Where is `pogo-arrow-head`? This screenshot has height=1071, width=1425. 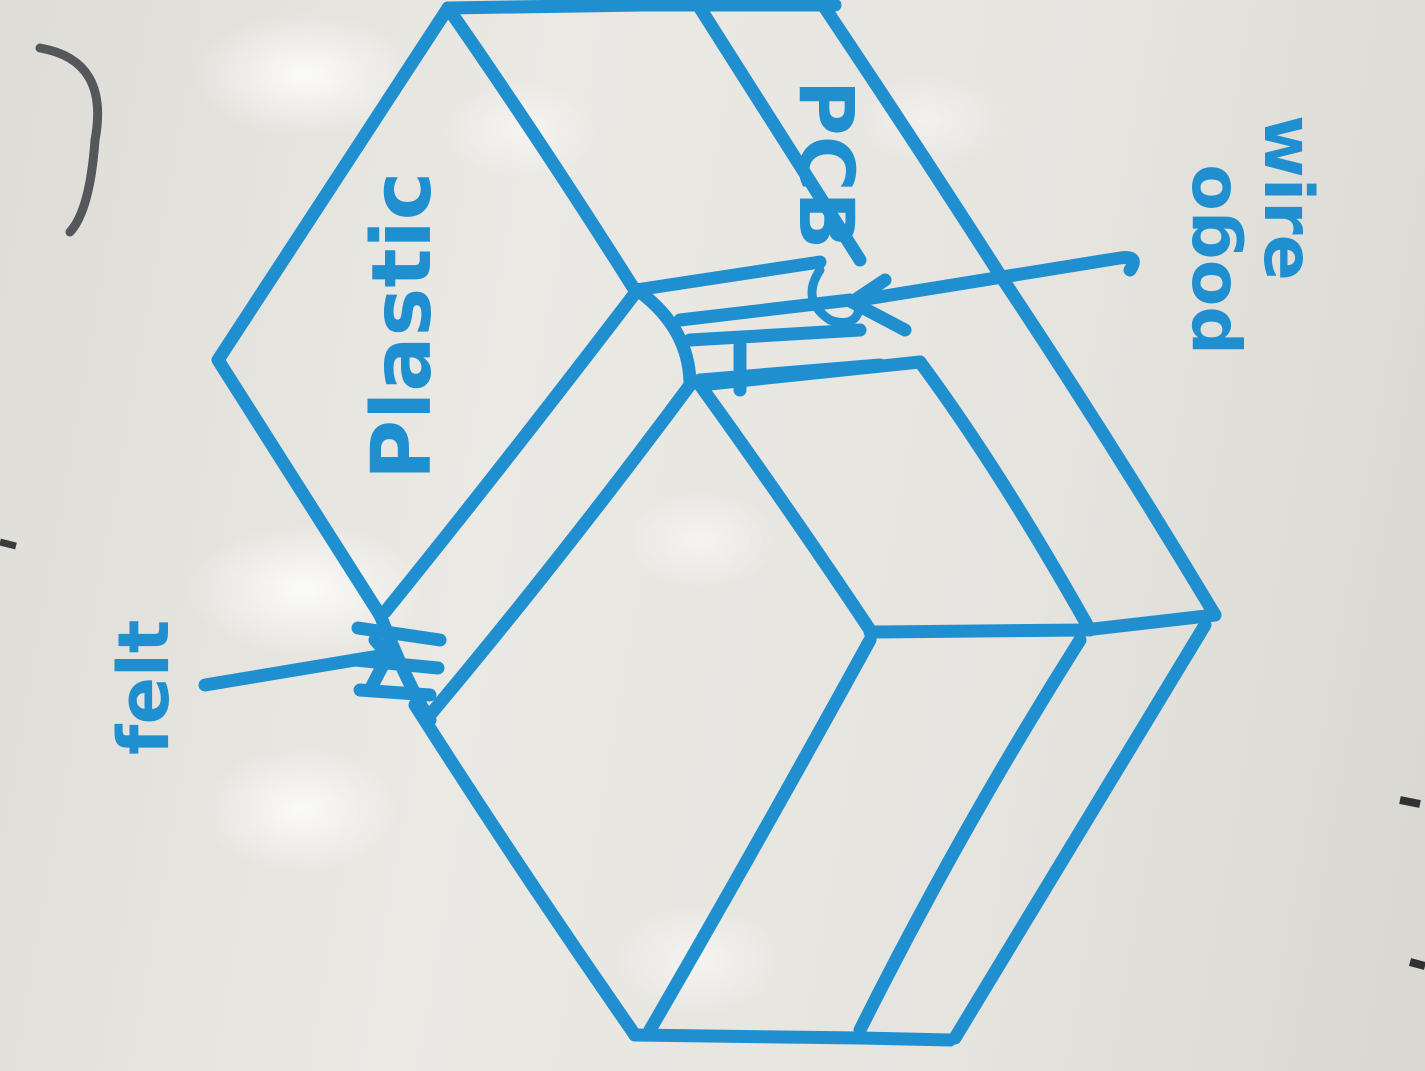 pogo-arrow-head is located at coordinates (878, 305).